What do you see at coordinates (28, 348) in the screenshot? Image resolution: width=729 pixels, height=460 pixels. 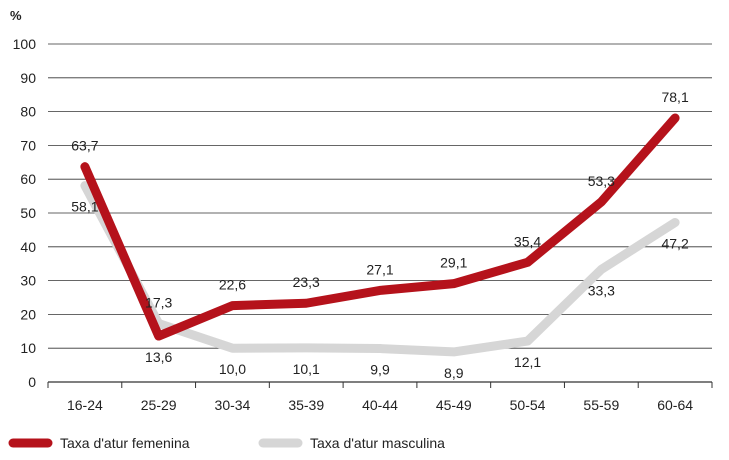 I see `y-tick-label: 10` at bounding box center [28, 348].